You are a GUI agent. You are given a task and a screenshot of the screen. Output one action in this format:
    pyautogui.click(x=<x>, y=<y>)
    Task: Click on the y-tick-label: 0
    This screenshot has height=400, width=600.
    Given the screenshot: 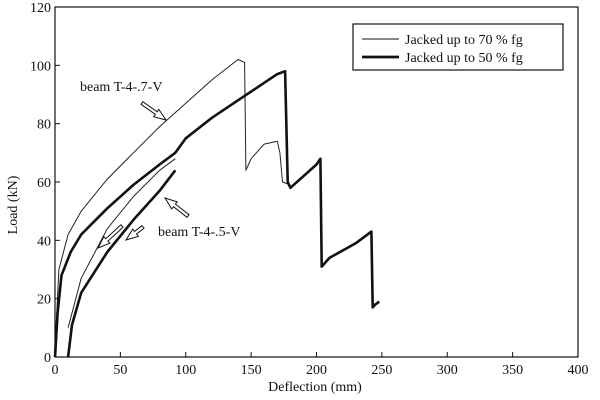 What is the action you would take?
    pyautogui.click(x=47, y=358)
    